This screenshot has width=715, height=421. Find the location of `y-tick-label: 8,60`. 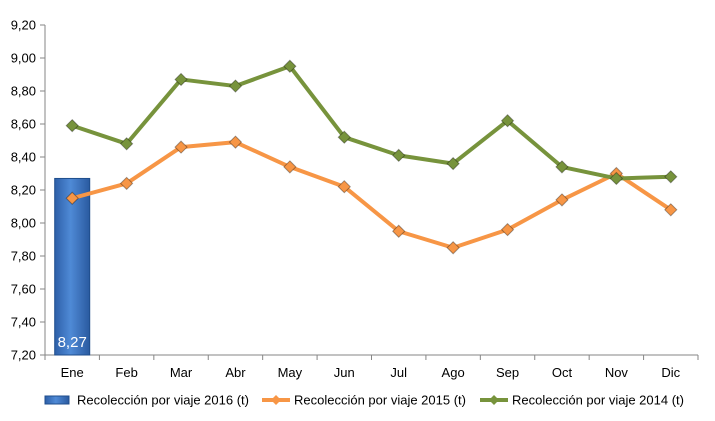

y-tick-label: 8,60 is located at coordinates (23, 124).